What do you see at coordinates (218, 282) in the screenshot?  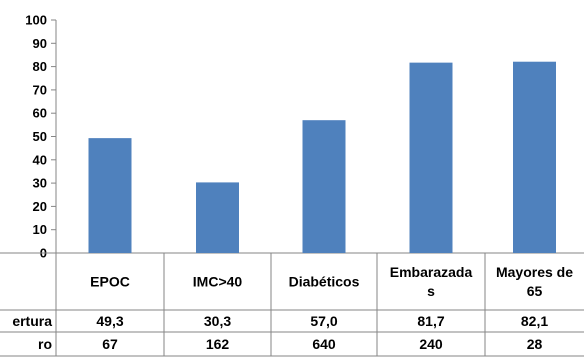 I see `category-label: IMC>40` at bounding box center [218, 282].